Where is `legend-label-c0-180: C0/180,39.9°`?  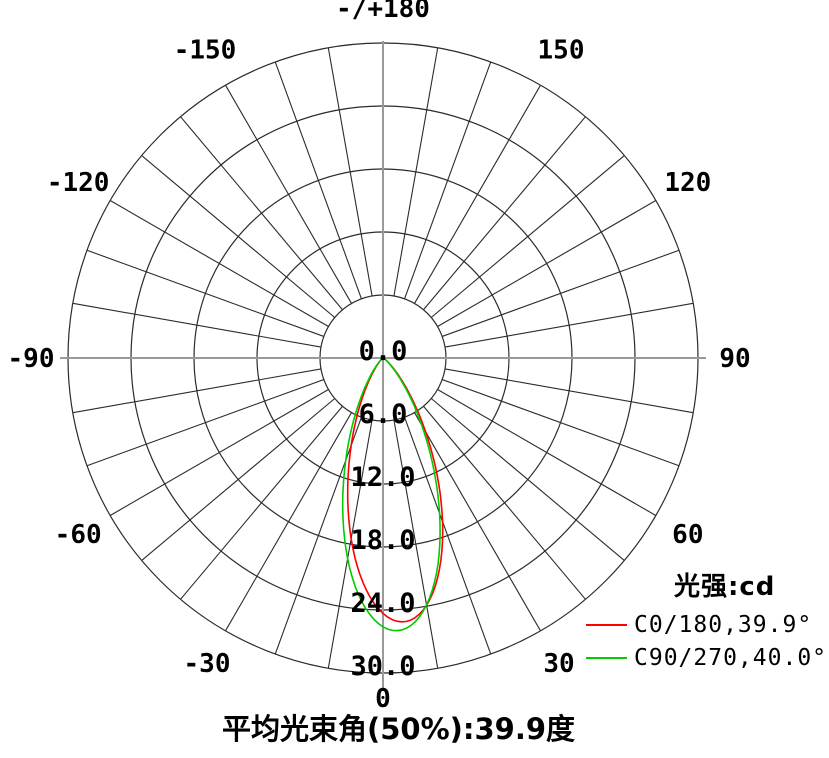
legend-label-c0-180: C0/180,39.9° is located at coordinates (723, 625).